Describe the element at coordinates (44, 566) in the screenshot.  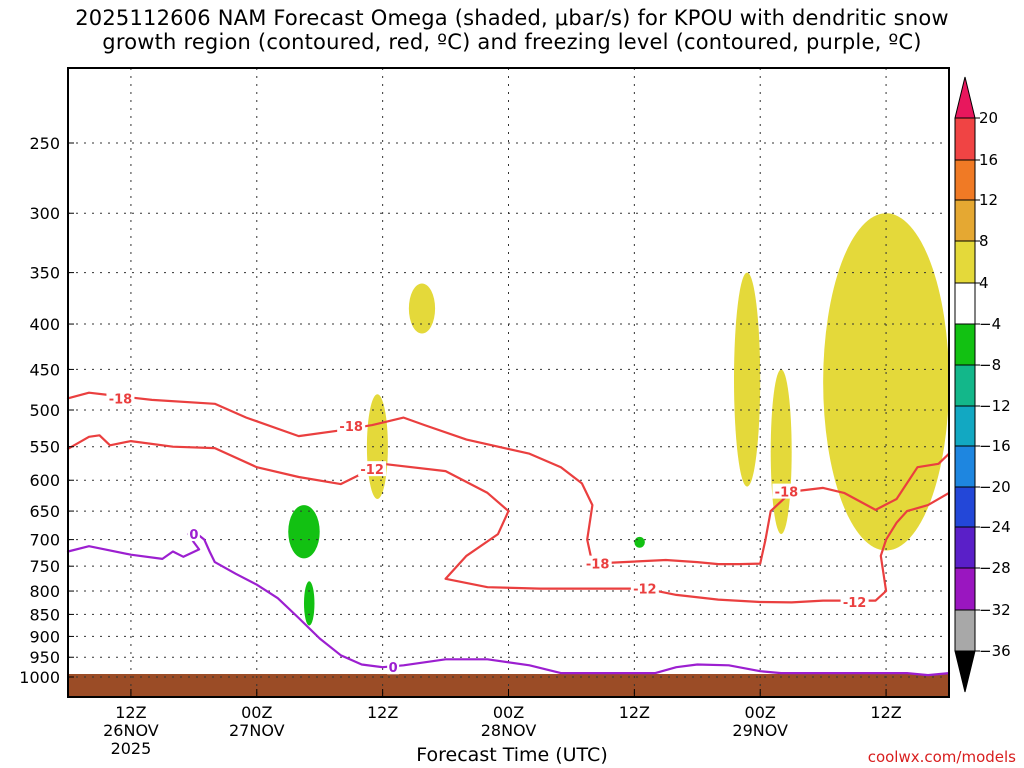
I see `ytick-label-750: 750` at that location.